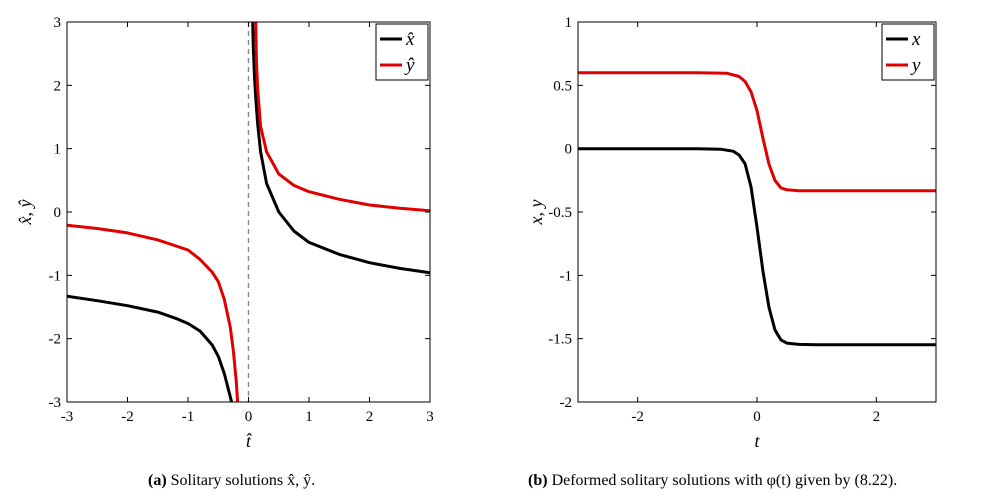  Describe the element at coordinates (757, 441) in the screenshot. I see `x-axis-label: t` at that location.